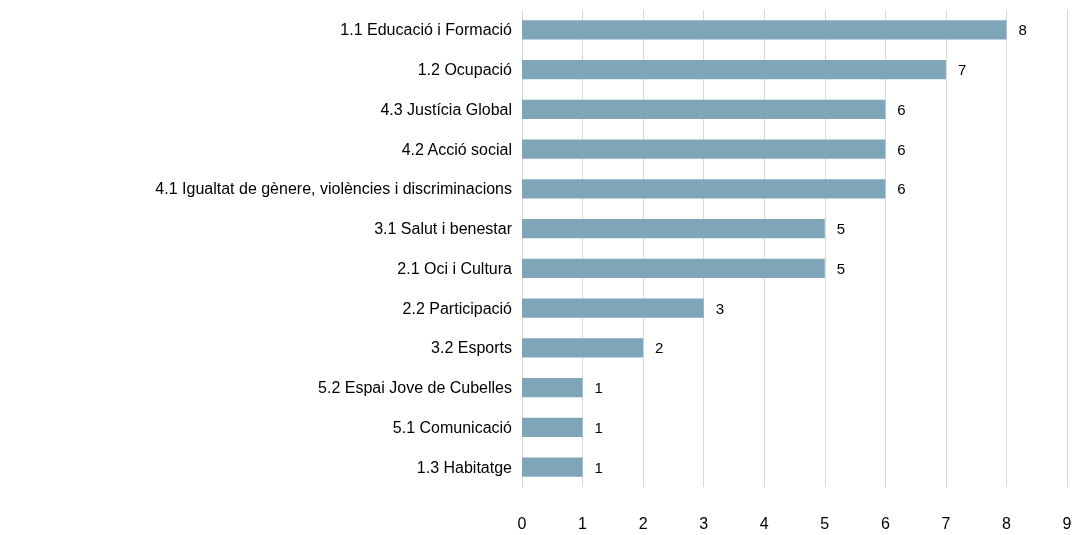  I want to click on y-tick-label: 5.2 Espai Jove de Cubelles, so click(415, 388).